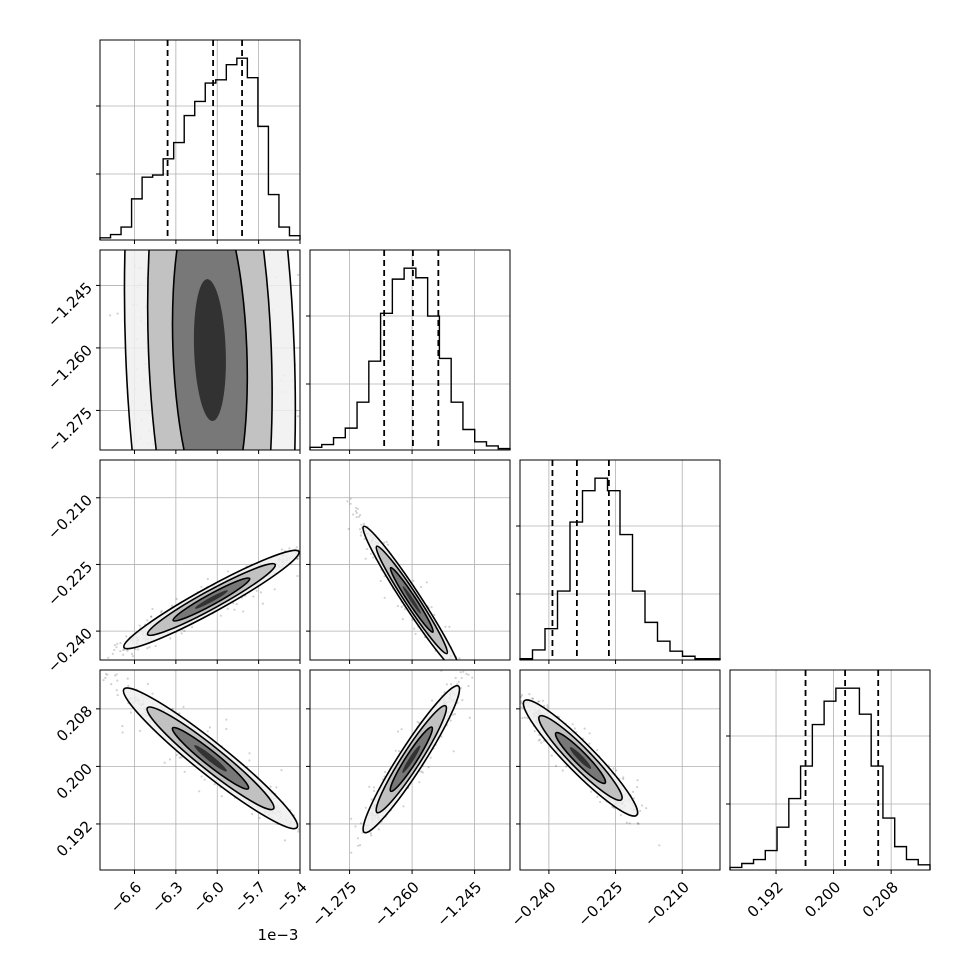 The image size is (970, 970). What do you see at coordinates (211, 599) in the screenshot?
I see `density-contour` at bounding box center [211, 599].